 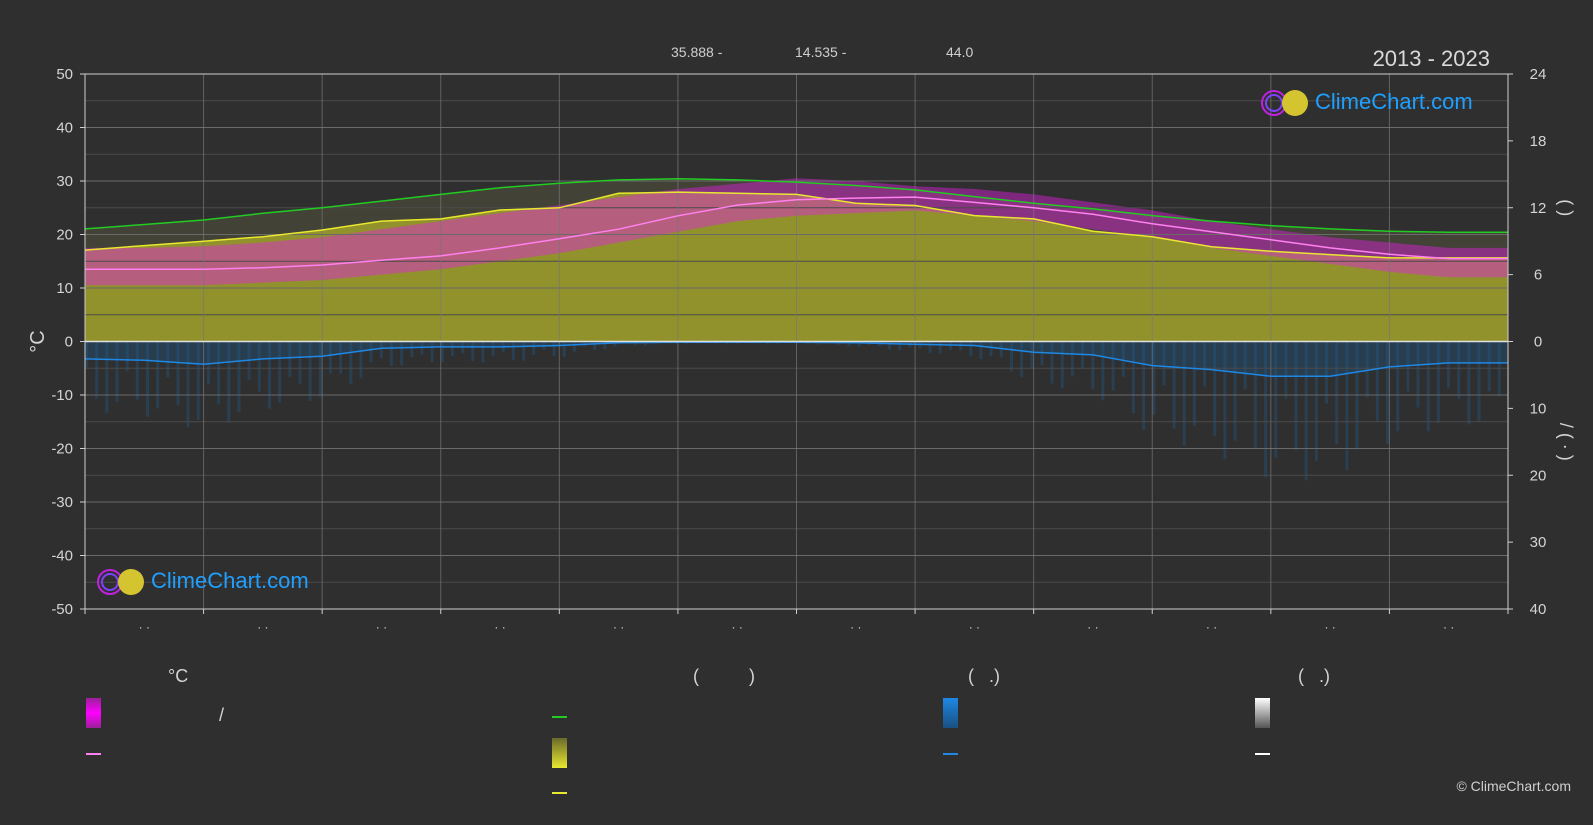 I want to click on daylight-line, so click(x=796, y=206).